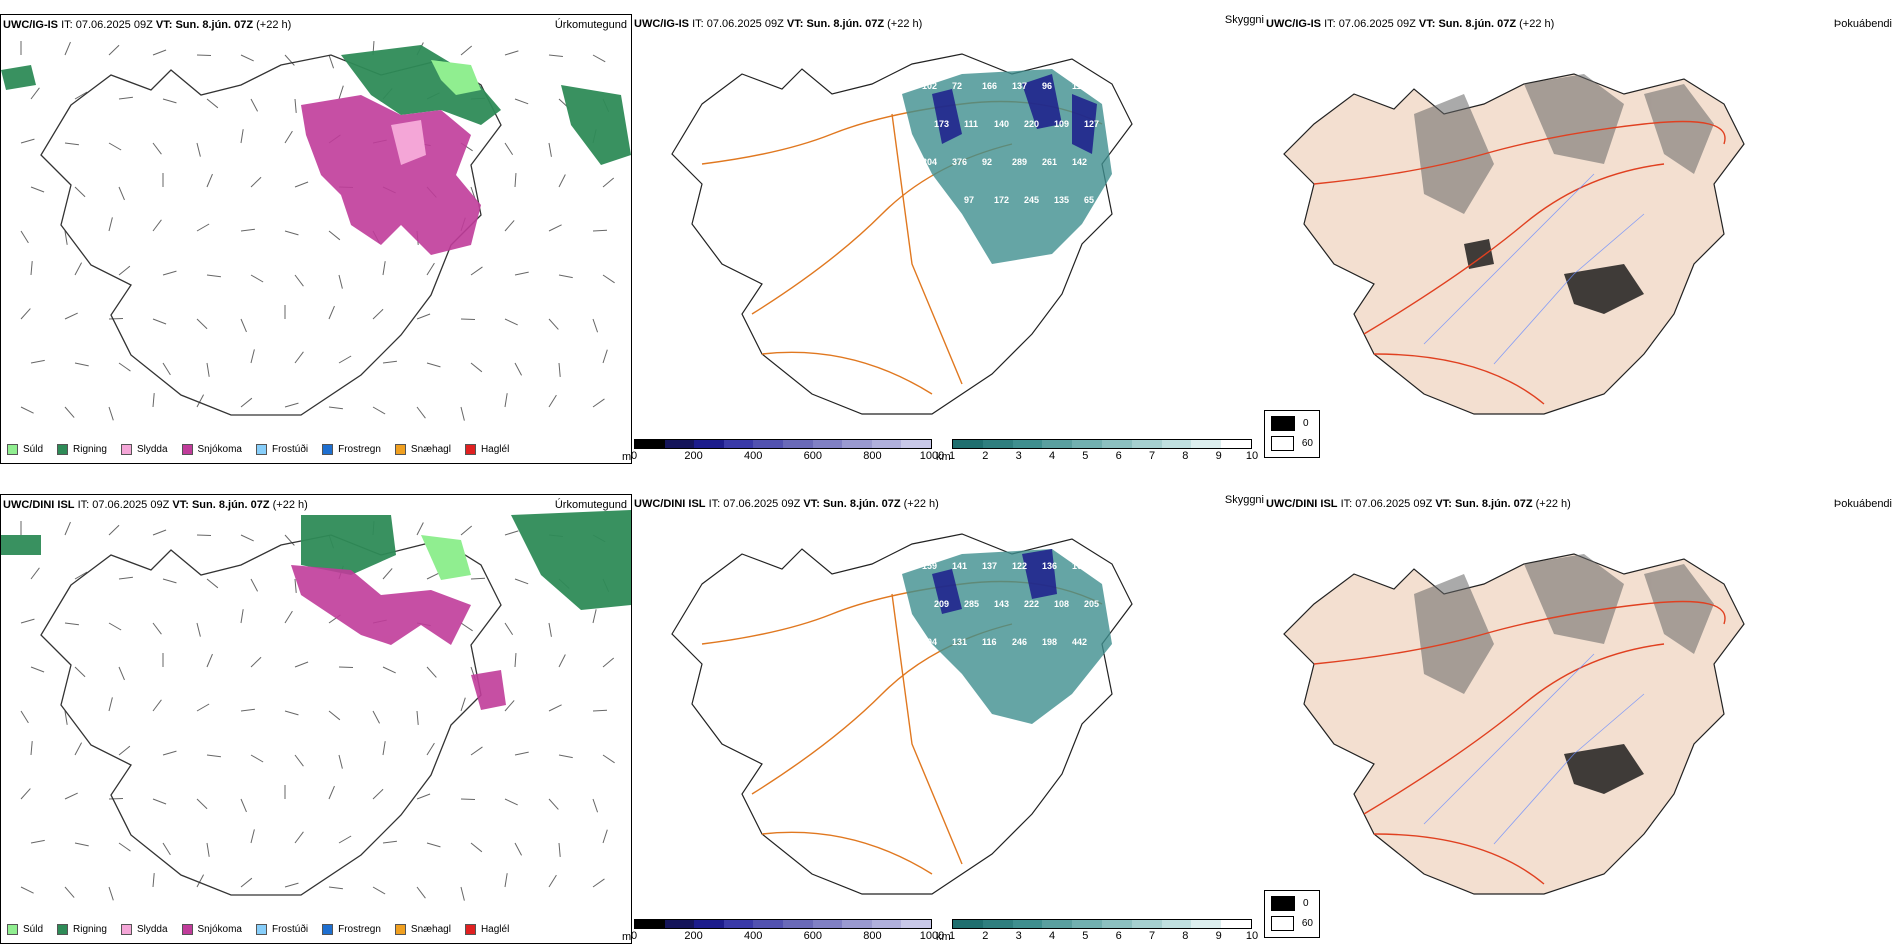  Describe the element at coordinates (1307, 443) in the screenshot. I see `fog-legend-label: 60` at that location.